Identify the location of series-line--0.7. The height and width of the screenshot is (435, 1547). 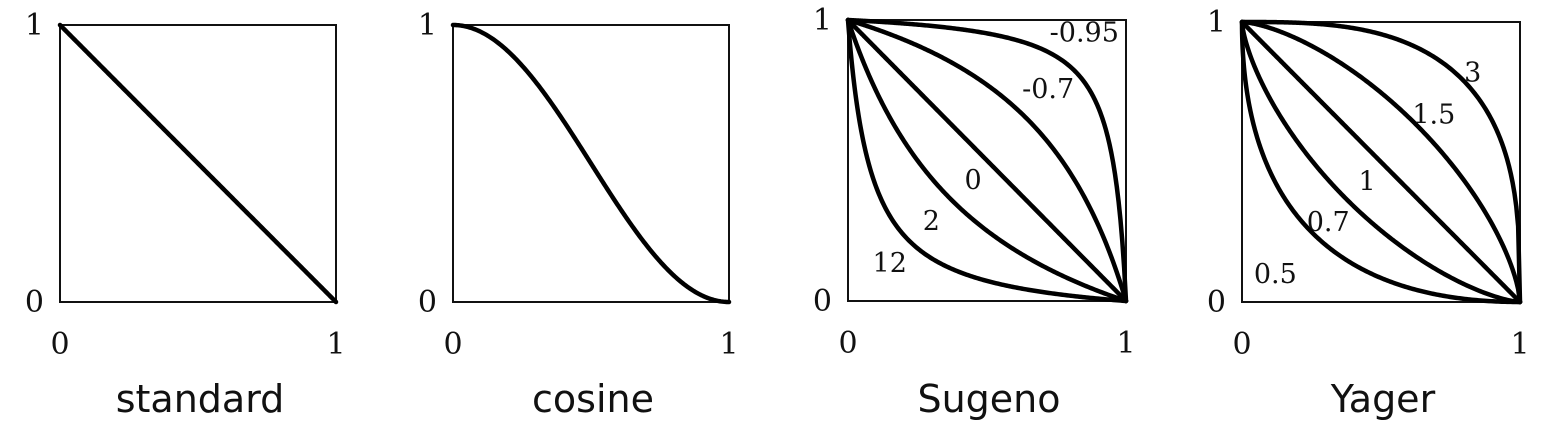
(987, 160).